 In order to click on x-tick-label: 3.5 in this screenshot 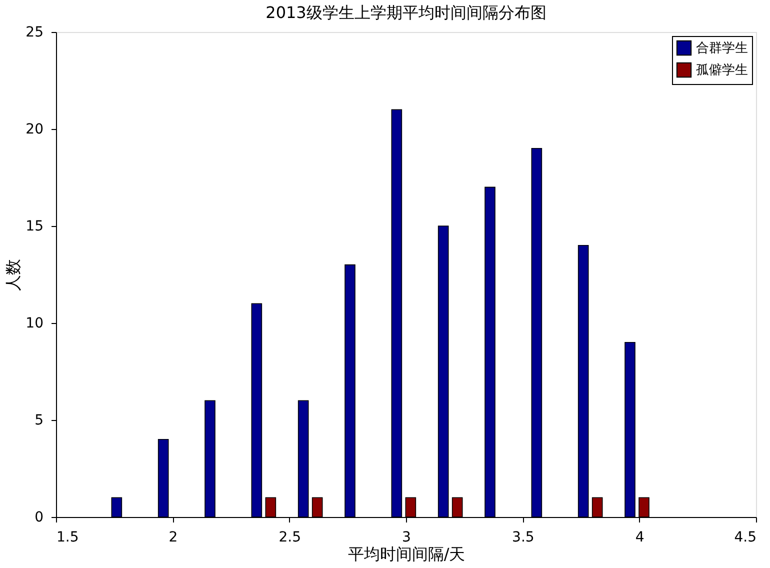, I will do `click(523, 538)`.